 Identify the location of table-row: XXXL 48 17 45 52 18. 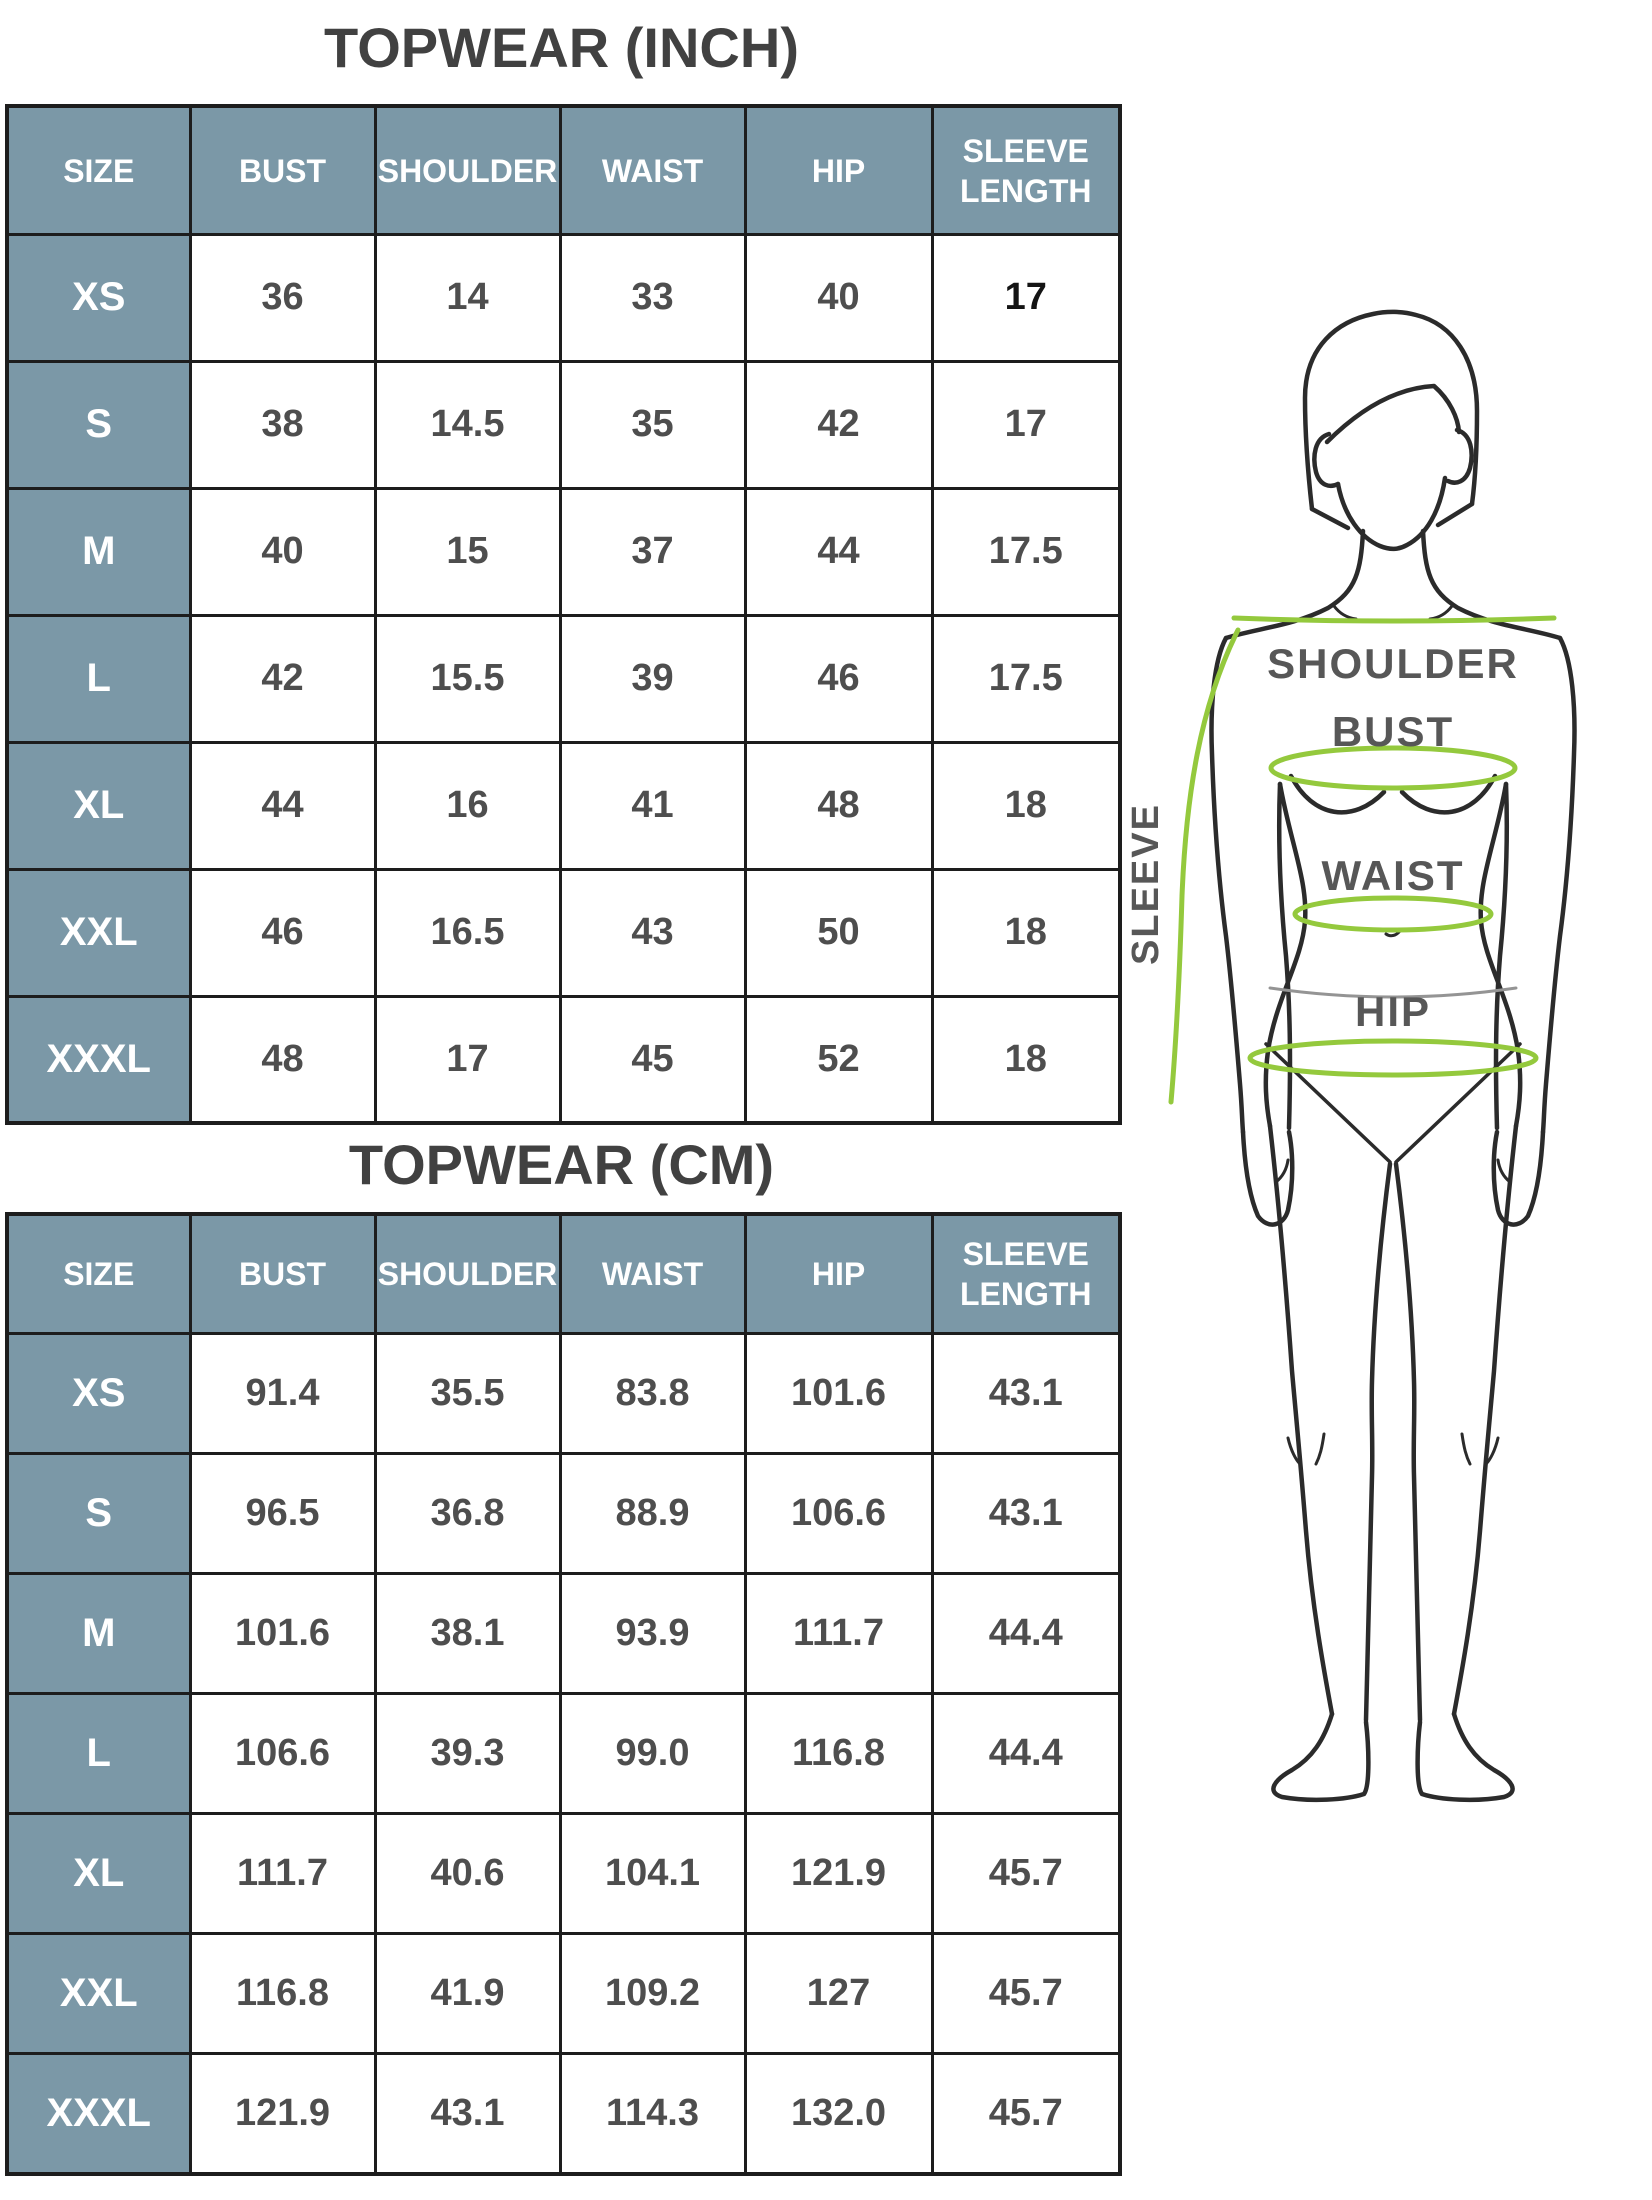
(563, 1059).